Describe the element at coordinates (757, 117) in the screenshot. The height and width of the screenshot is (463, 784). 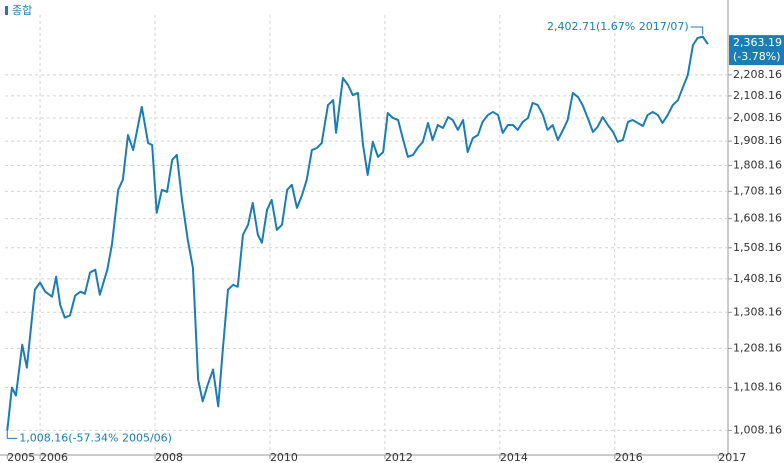
I see `y-tick-label: 2,008.16` at that location.